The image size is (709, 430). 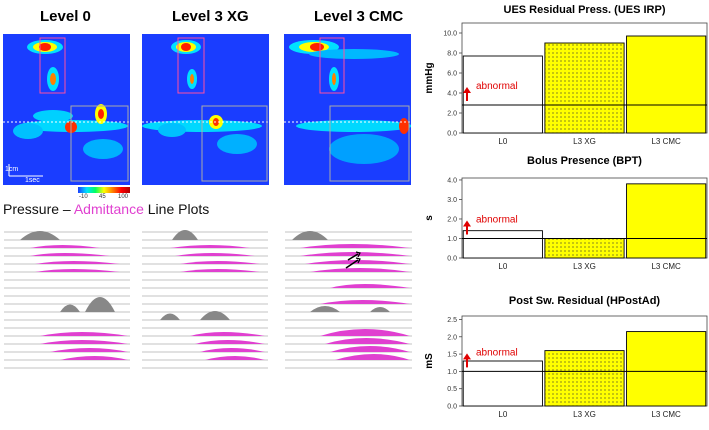 I want to click on lineplot-title-suffix: Line Plots, so click(x=176, y=209).